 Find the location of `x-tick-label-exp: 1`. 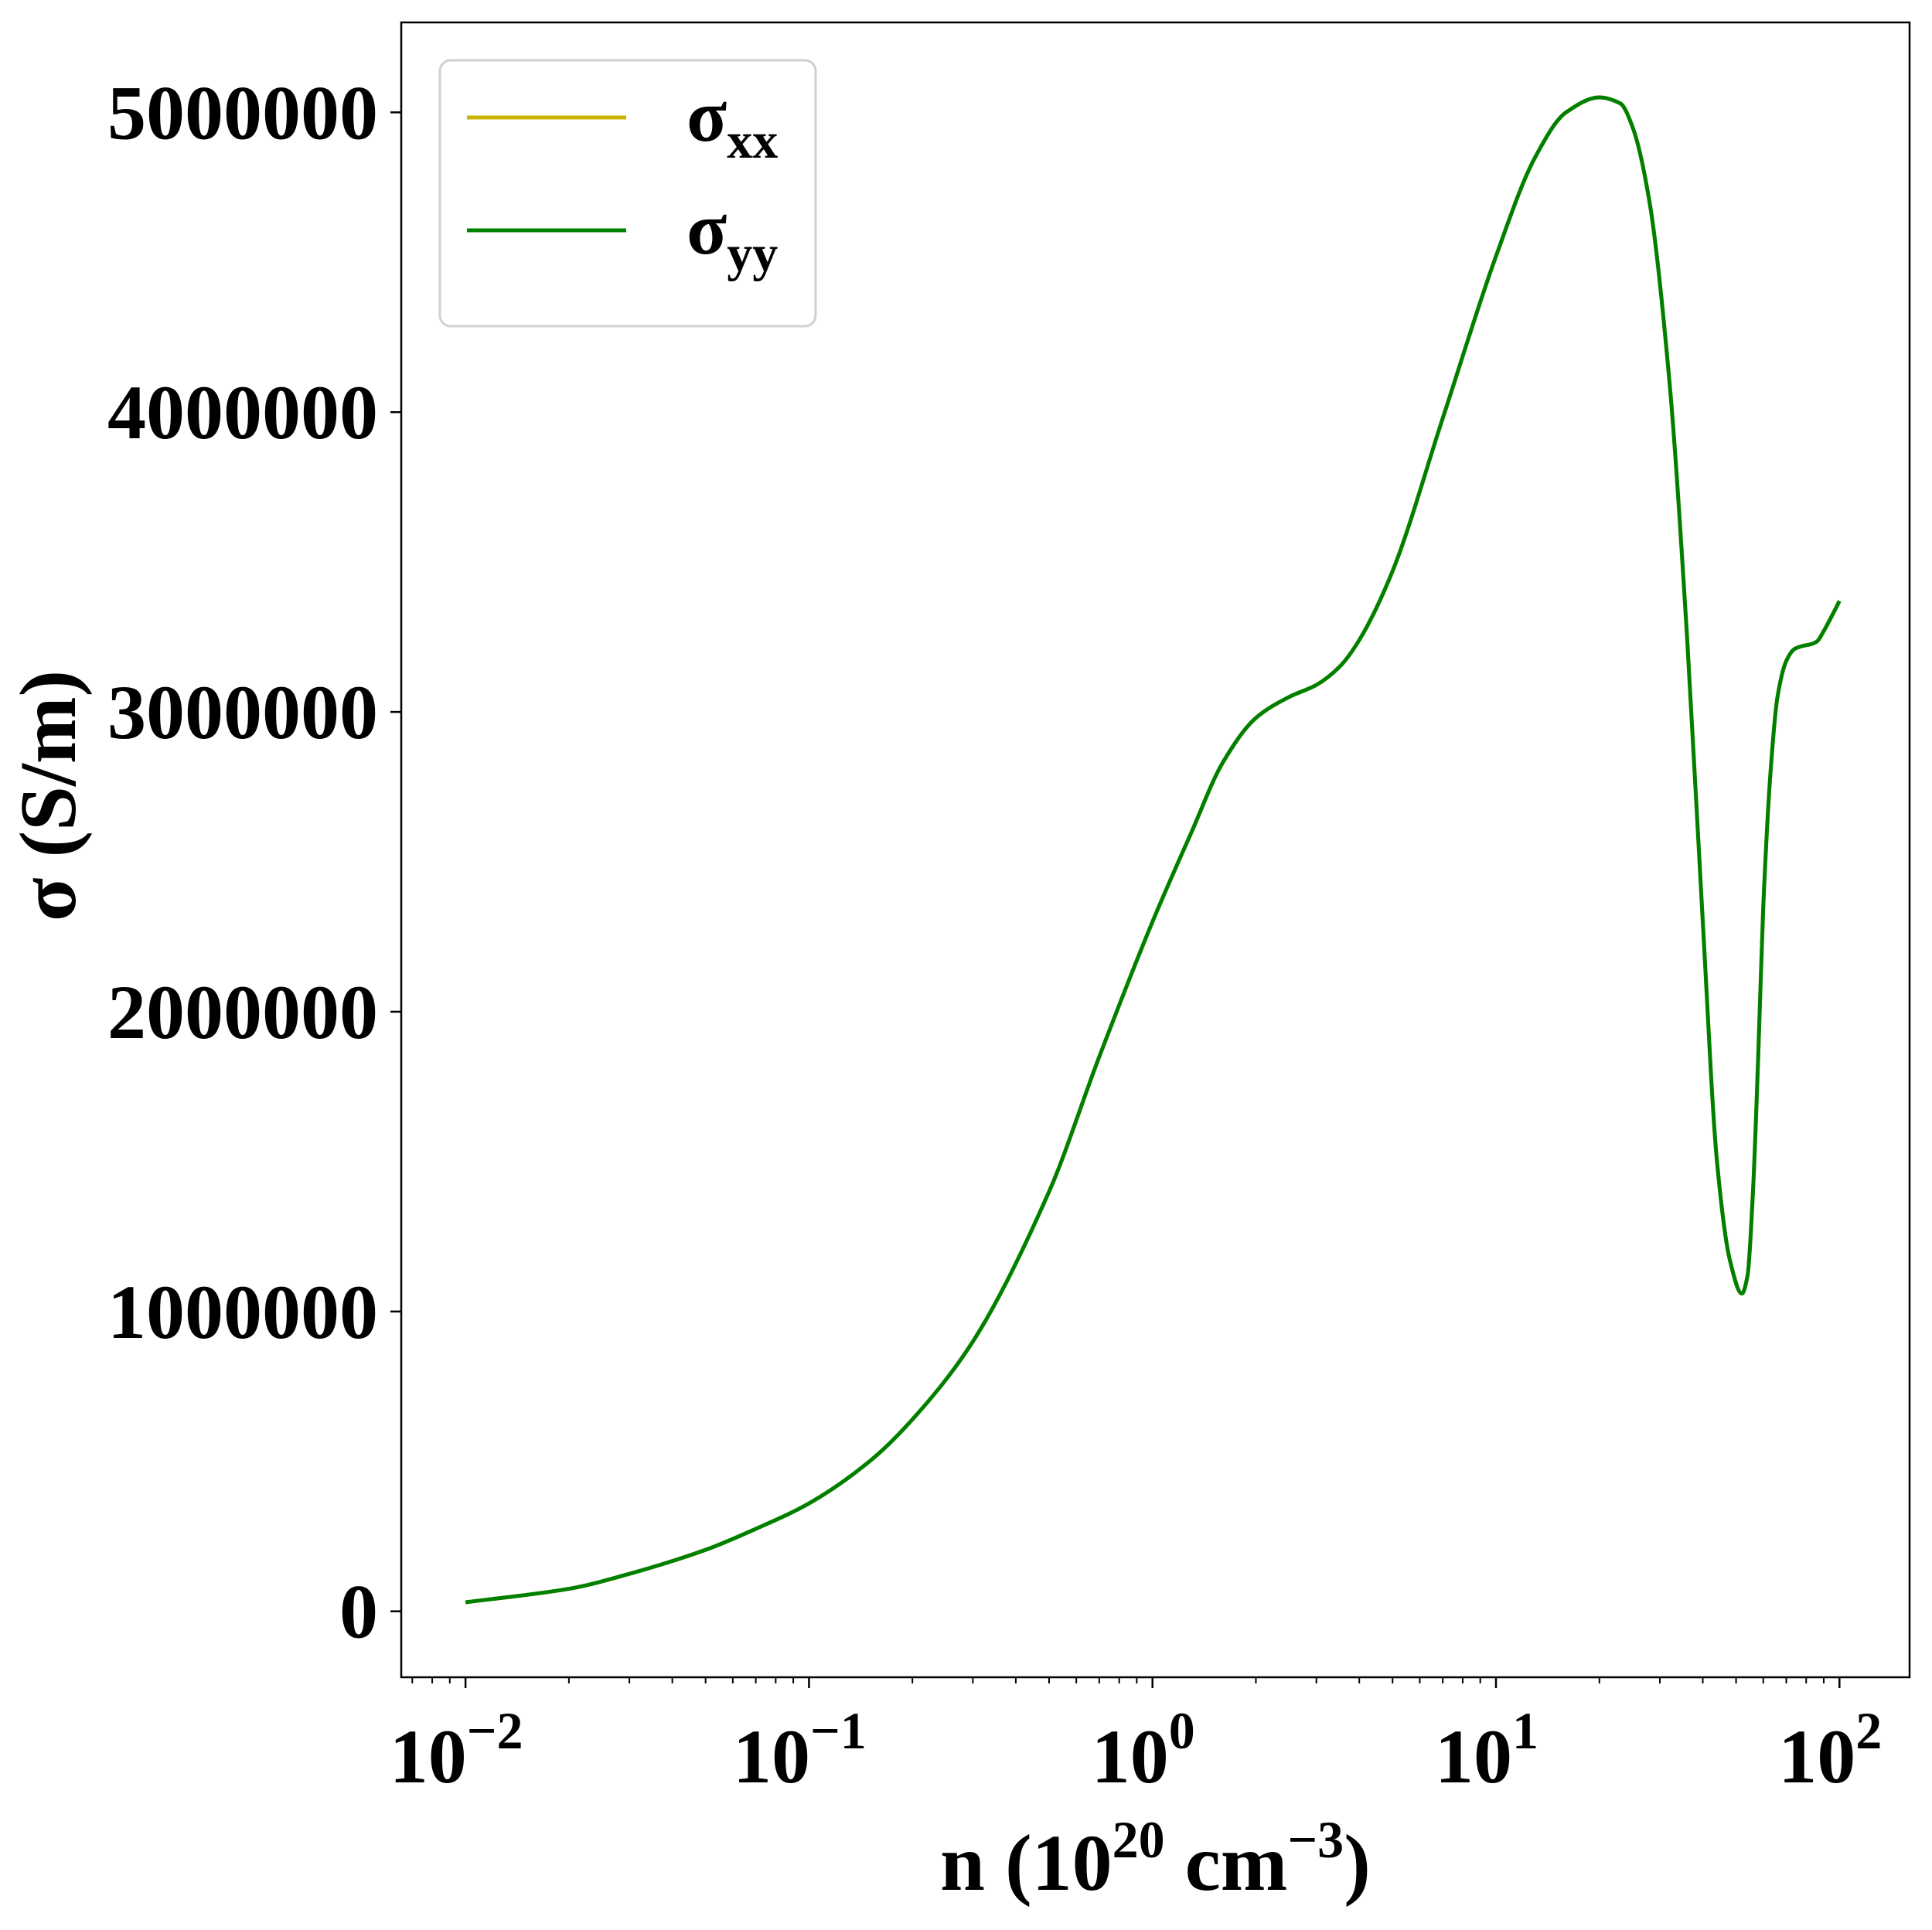

x-tick-label-exp: 1 is located at coordinates (1525, 1730).